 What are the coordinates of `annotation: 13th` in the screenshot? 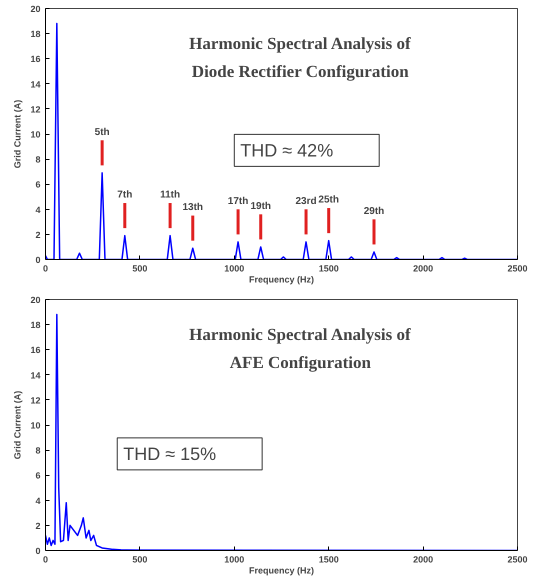 It's located at (193, 208).